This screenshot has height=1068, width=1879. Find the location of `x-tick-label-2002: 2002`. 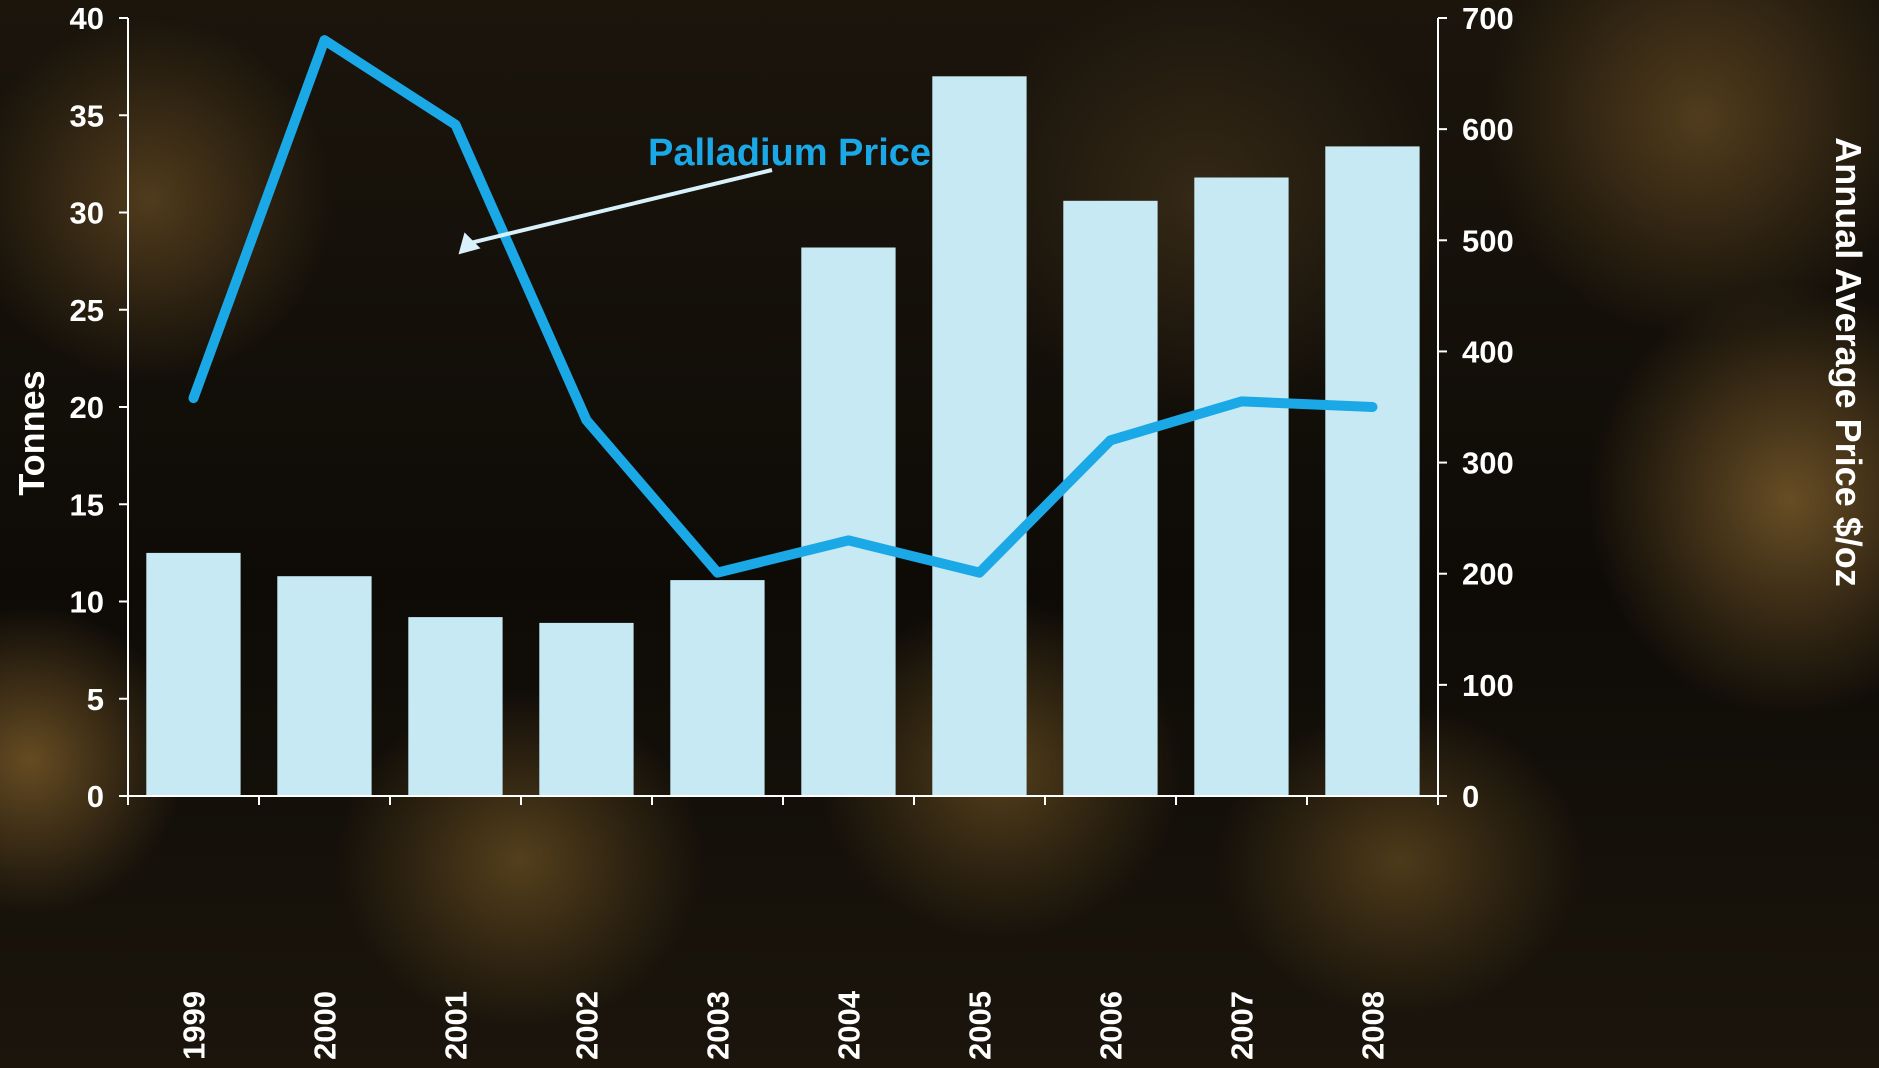

x-tick-label-2002: 2002 is located at coordinates (587, 1025).